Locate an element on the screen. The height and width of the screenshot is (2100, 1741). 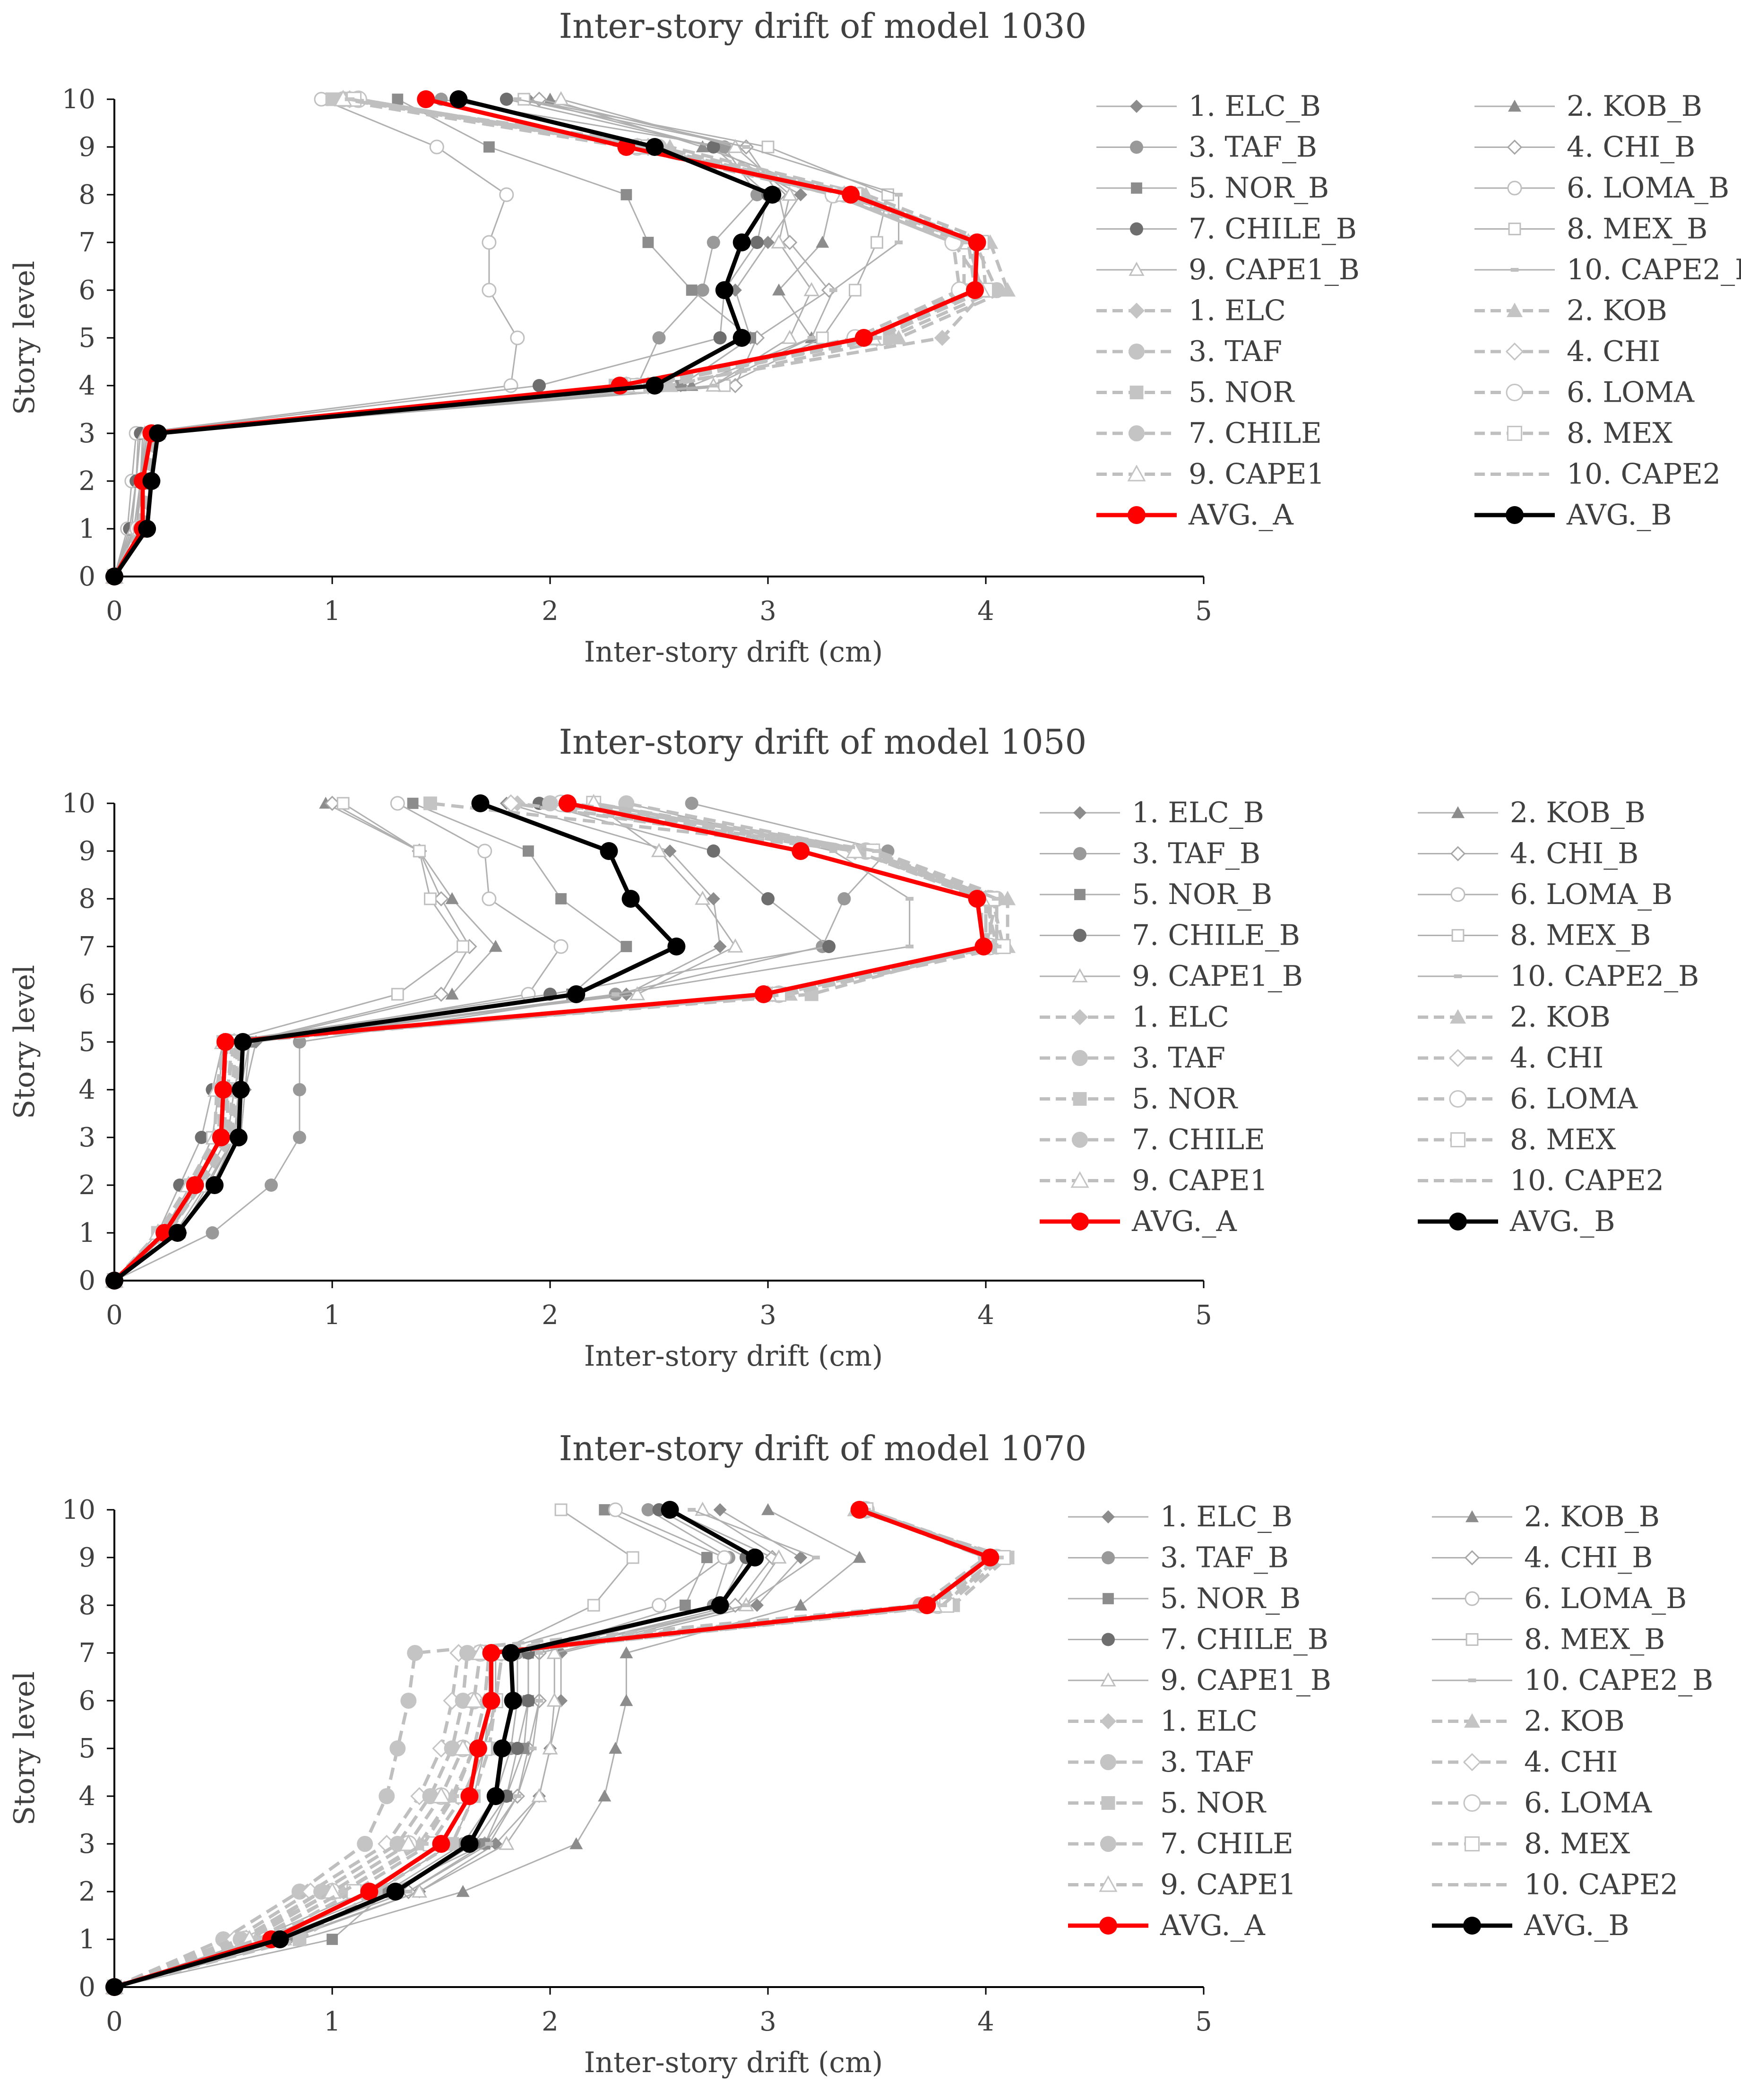
legend-label: 7. CHILE_B is located at coordinates (1216, 936).